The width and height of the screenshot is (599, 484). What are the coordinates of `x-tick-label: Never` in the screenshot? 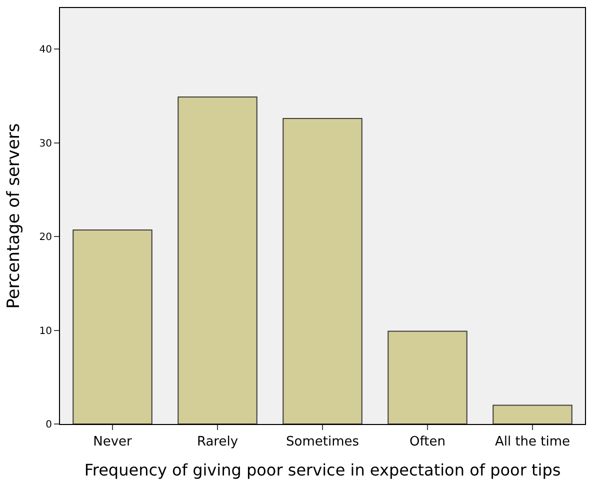 It's located at (113, 442).